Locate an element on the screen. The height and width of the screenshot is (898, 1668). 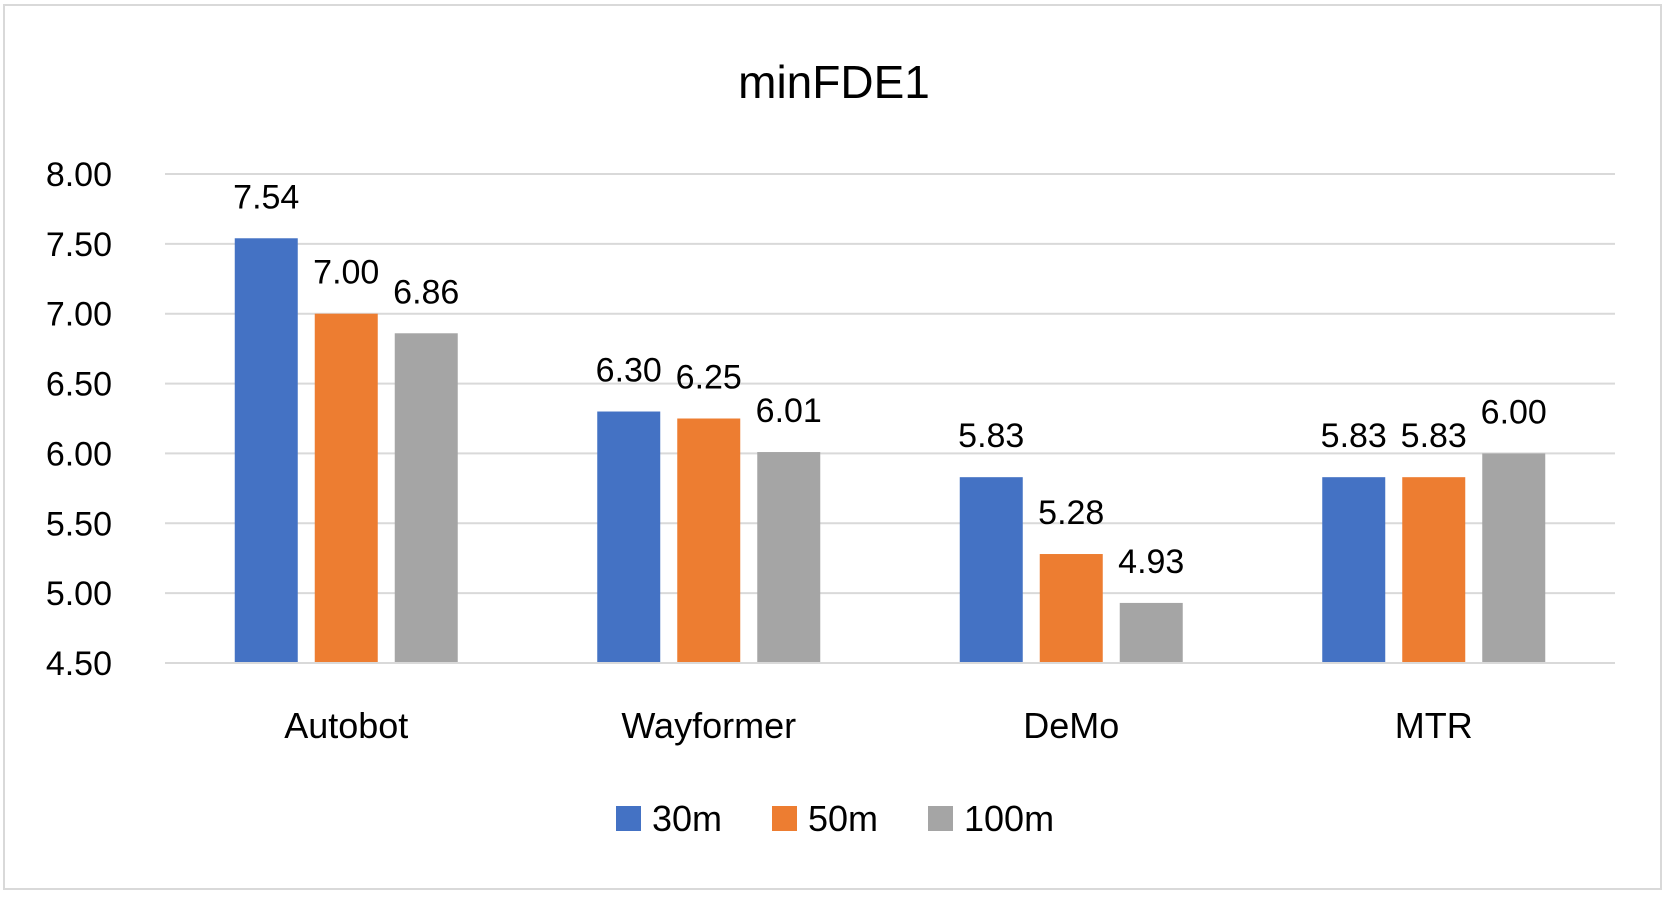
bar-30m-wayformer is located at coordinates (629, 537).